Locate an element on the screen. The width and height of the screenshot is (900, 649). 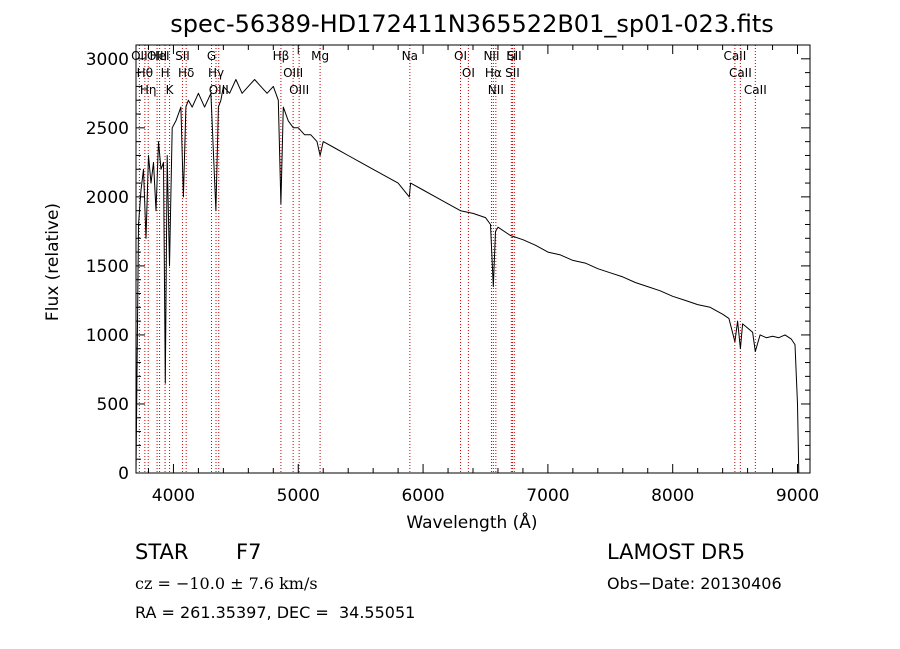
line-label: G is located at coordinates (211, 56).